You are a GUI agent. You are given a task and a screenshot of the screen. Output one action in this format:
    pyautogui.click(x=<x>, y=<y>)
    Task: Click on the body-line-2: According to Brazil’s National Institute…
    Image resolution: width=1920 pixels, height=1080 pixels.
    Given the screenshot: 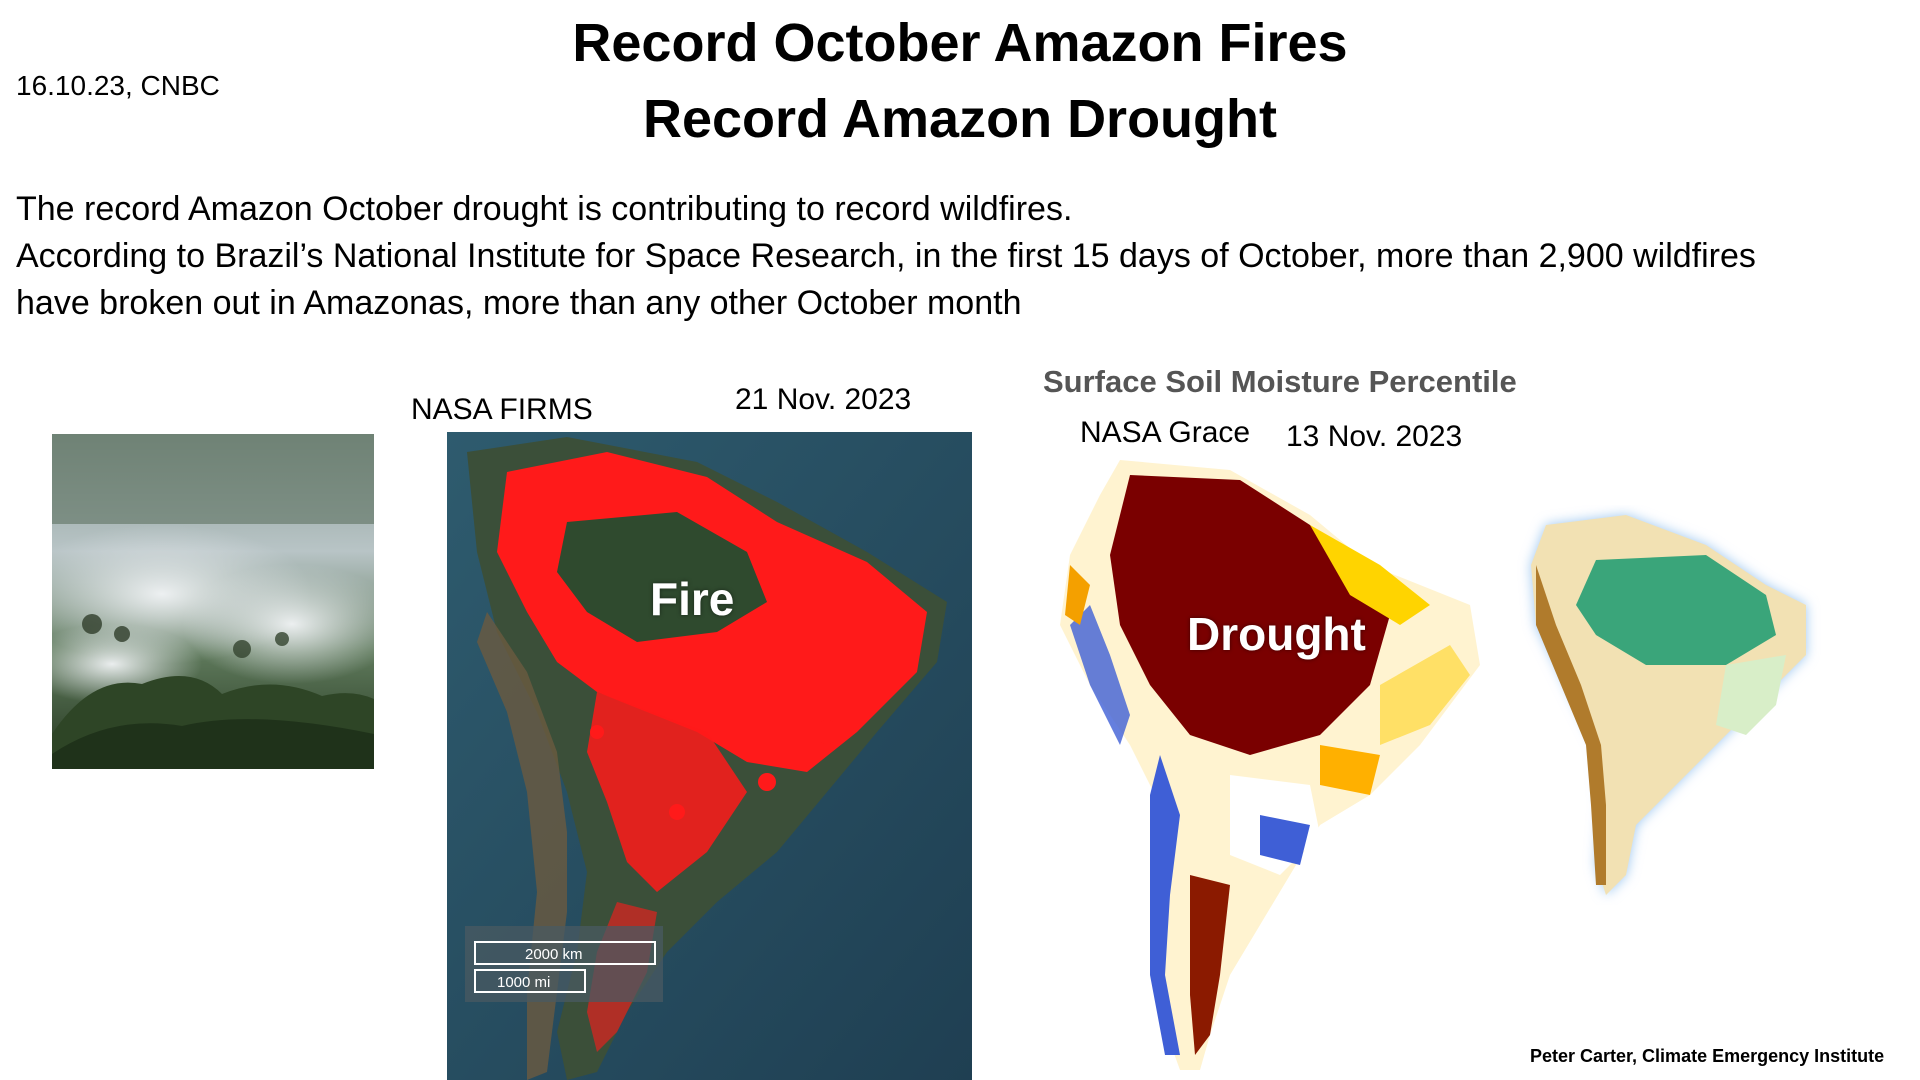 What is the action you would take?
    pyautogui.click(x=886, y=256)
    